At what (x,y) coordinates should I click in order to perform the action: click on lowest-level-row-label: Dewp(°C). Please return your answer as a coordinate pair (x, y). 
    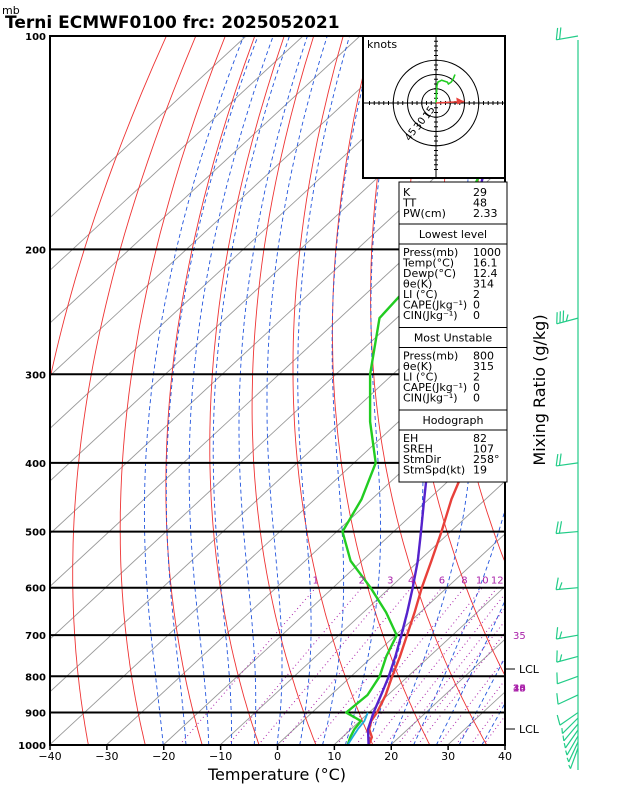
    Looking at the image, I should click on (429, 273).